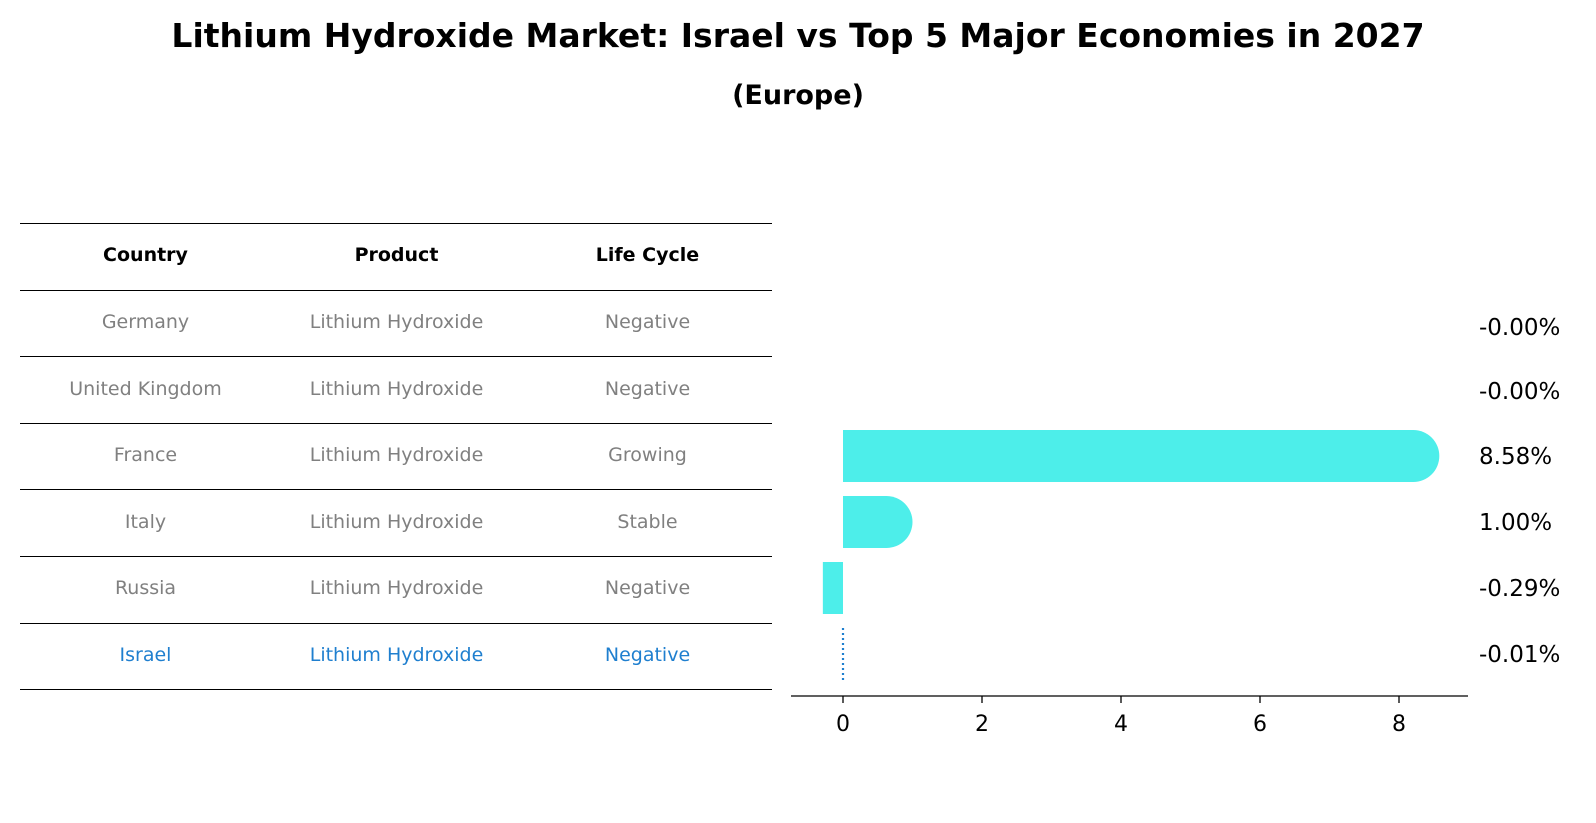  I want to click on x-tick-label: 6, so click(1260, 724).